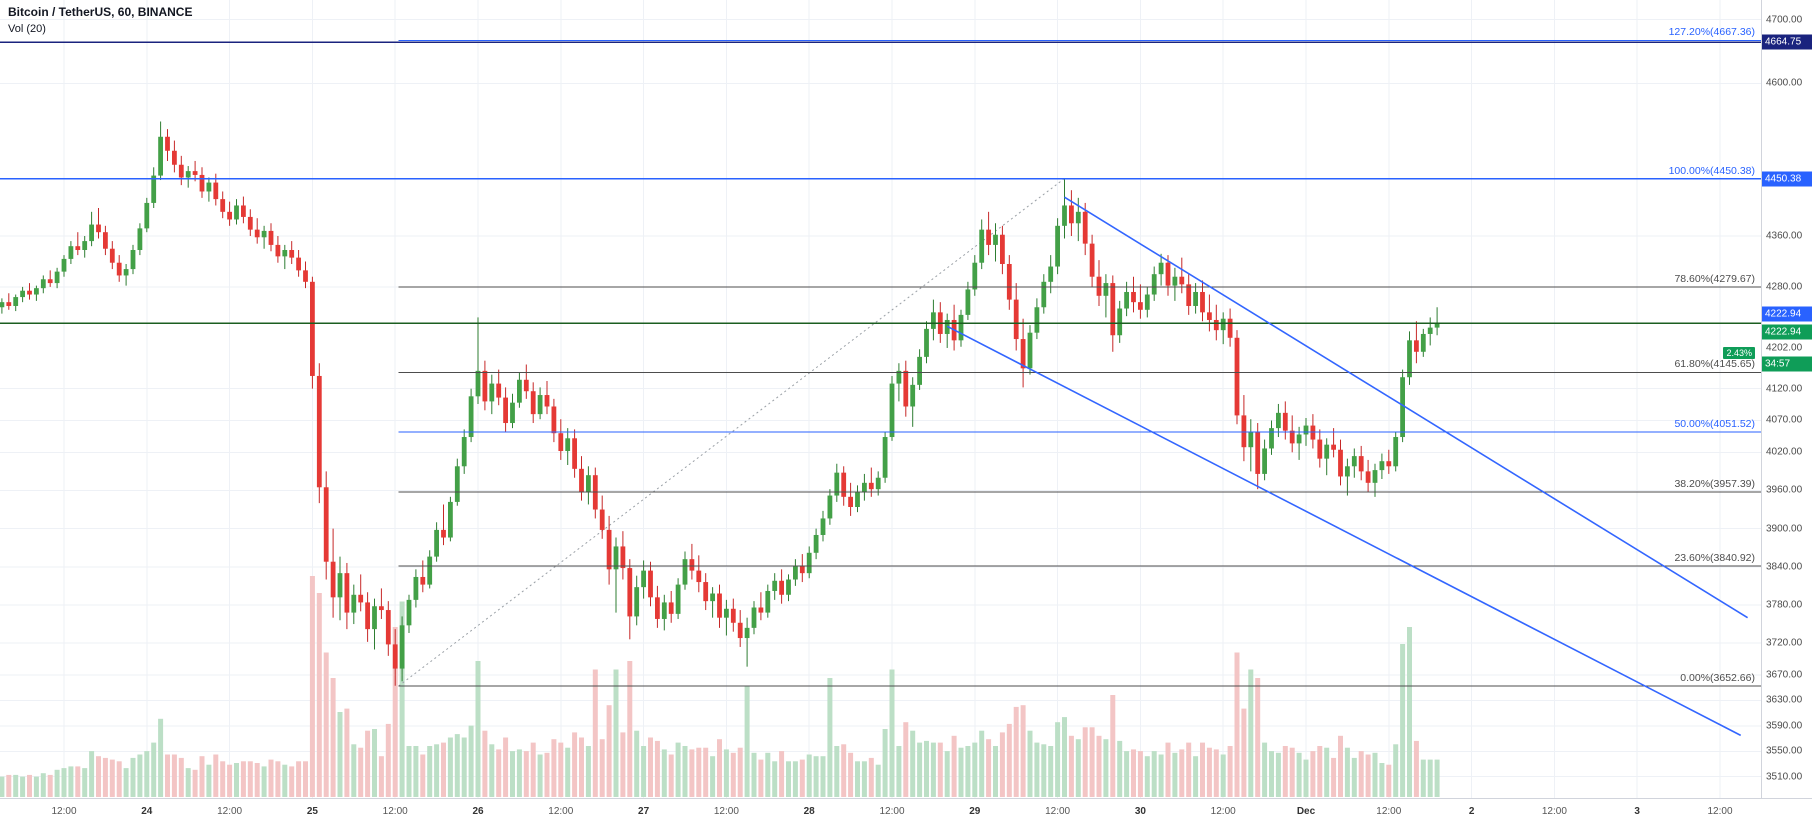 The image size is (1812, 825). Describe the element at coordinates (1784, 287) in the screenshot. I see `price-tick: 4280.00` at that location.